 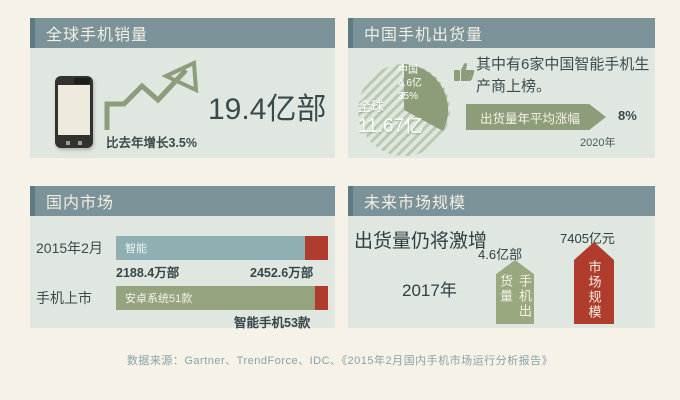 What do you see at coordinates (136, 249) in the screenshot?
I see `bar-segment-smart-label: 智能` at bounding box center [136, 249].